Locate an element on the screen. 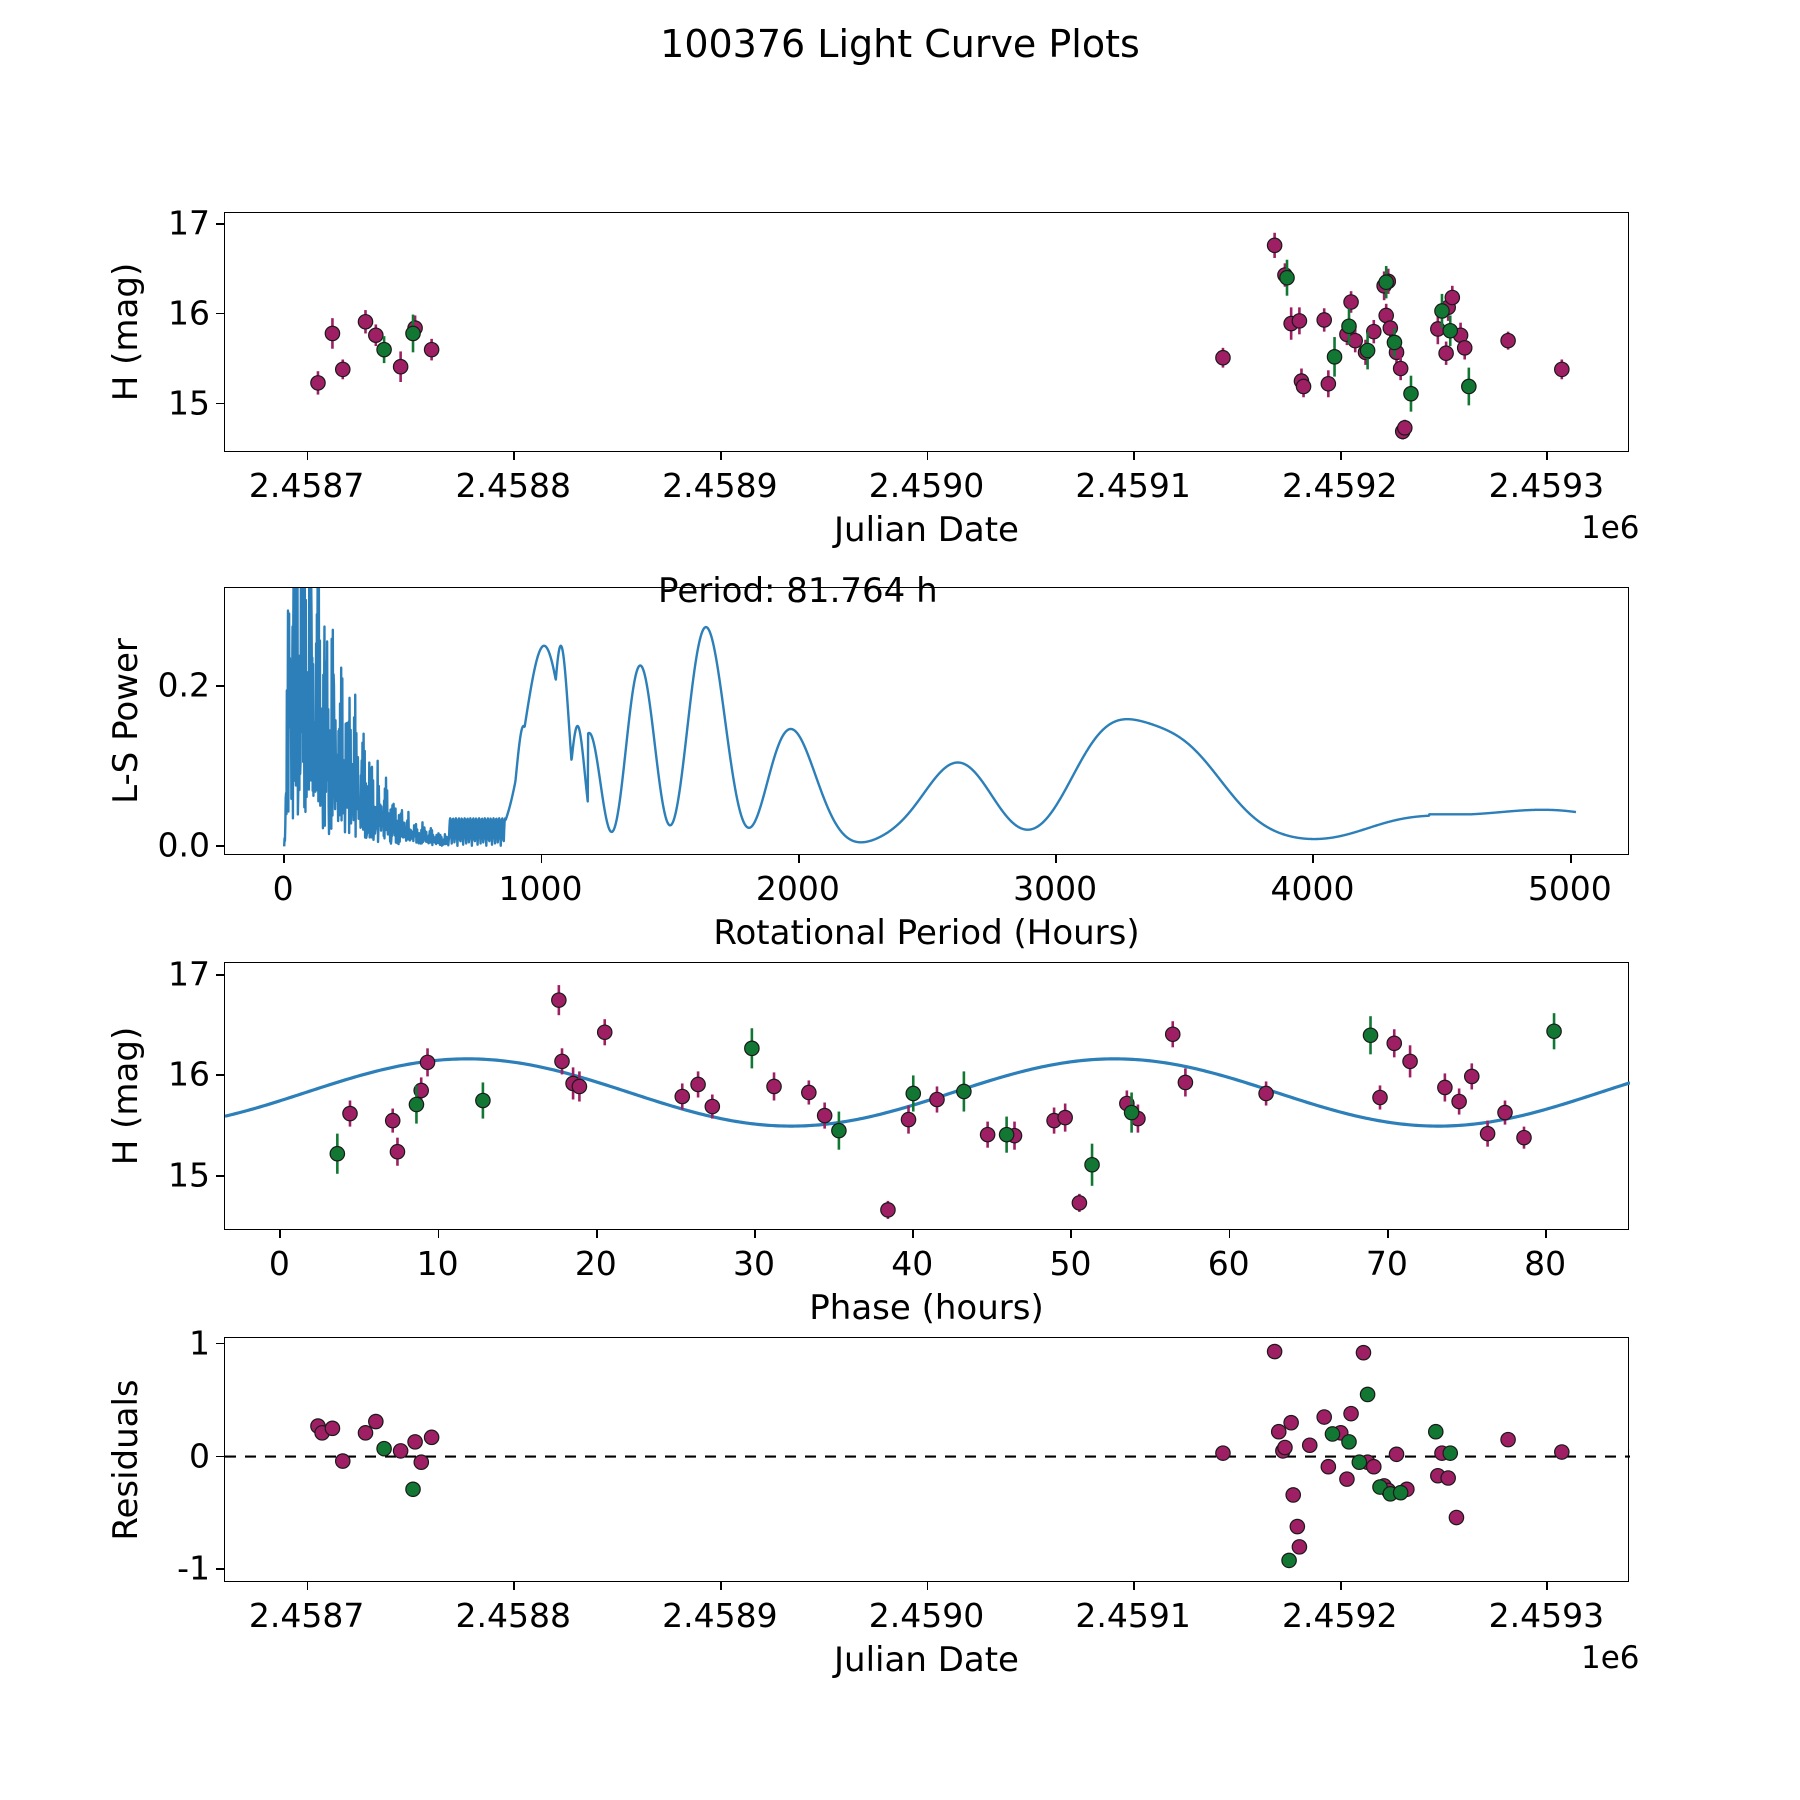  x-tick-label: 5000 is located at coordinates (1569, 888).